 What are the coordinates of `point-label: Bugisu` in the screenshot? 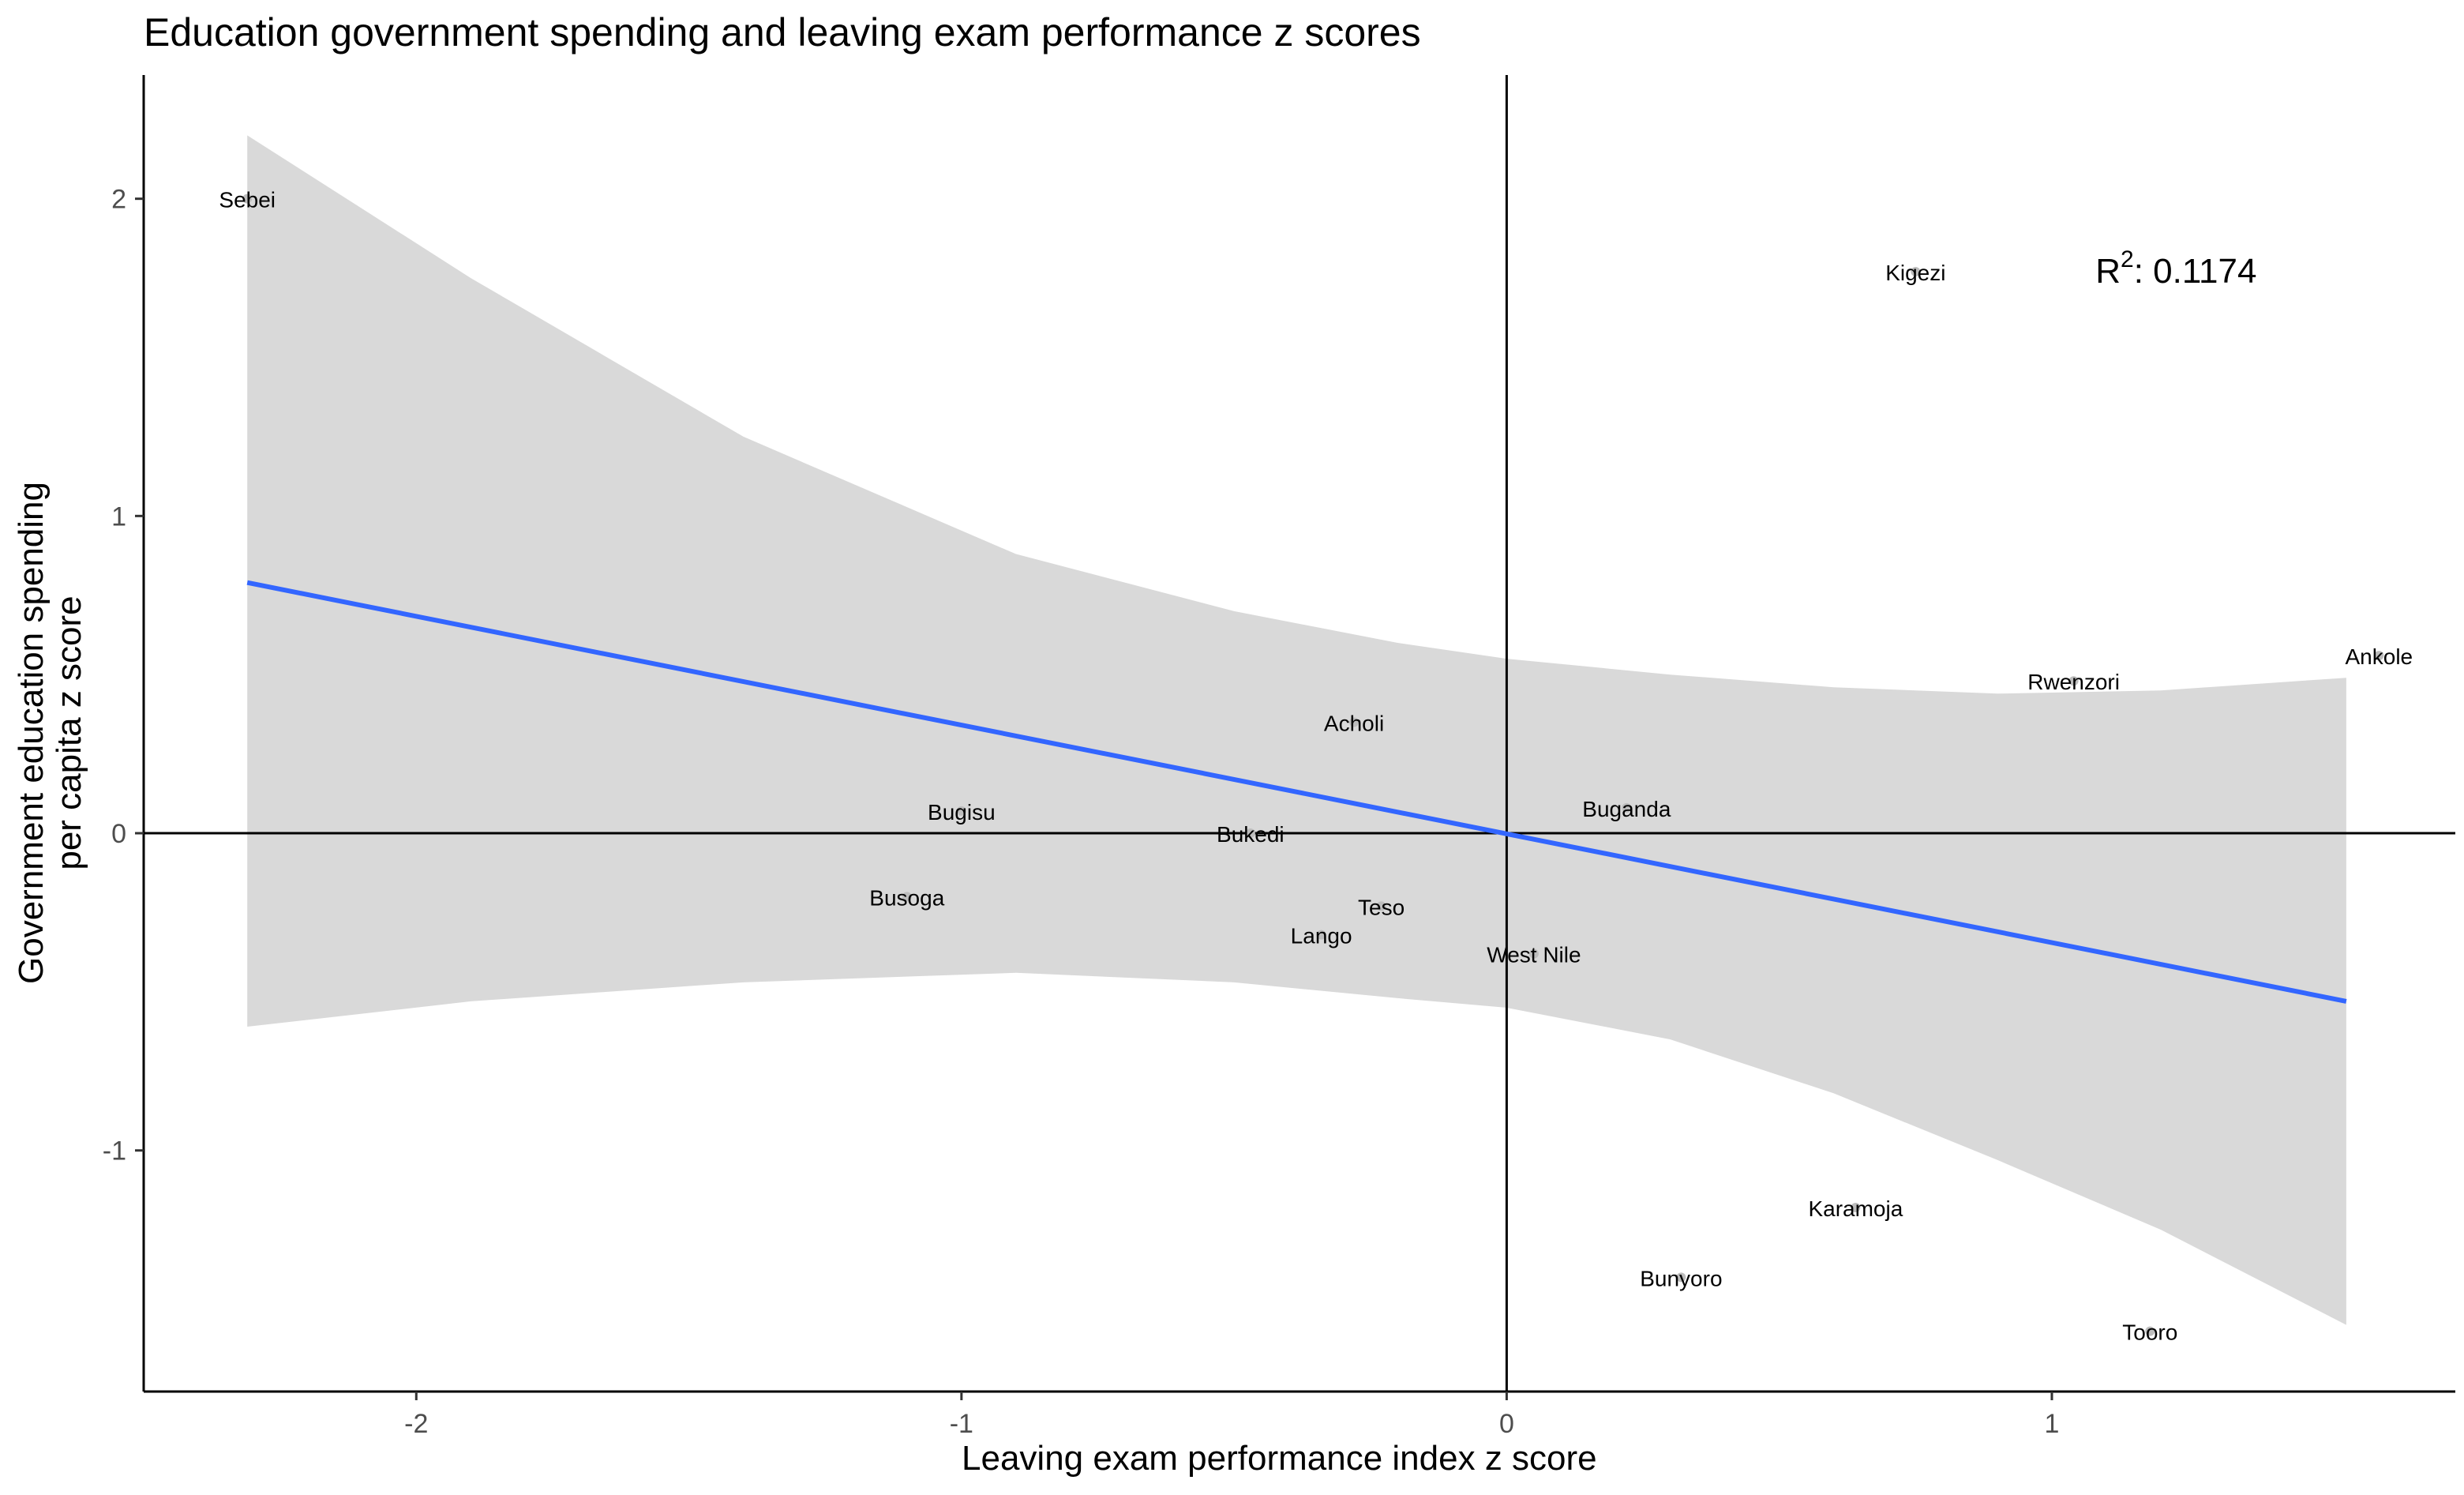 It's located at (962, 813).